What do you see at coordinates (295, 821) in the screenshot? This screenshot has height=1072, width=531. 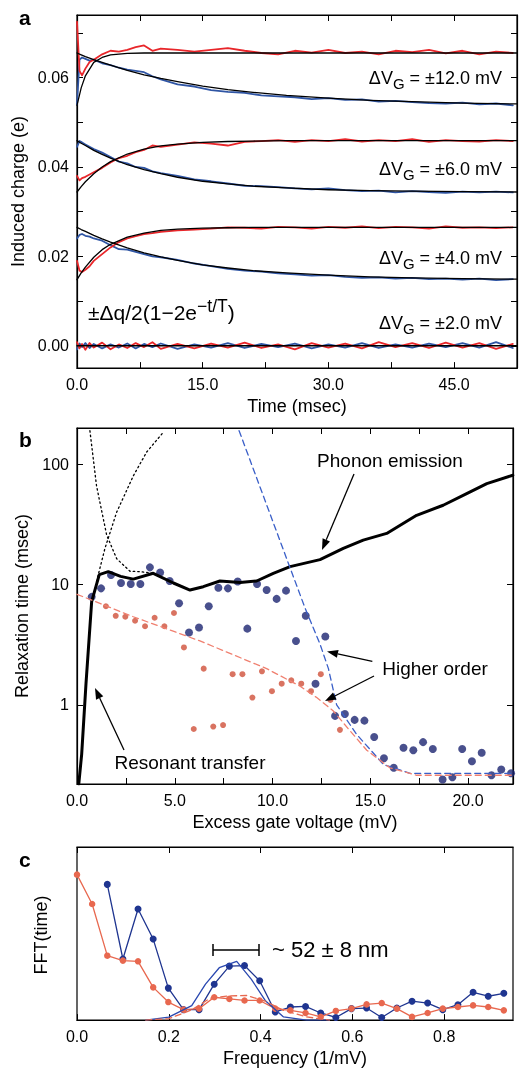 I see `x-axis-title: Excess gate voltage (mV)` at bounding box center [295, 821].